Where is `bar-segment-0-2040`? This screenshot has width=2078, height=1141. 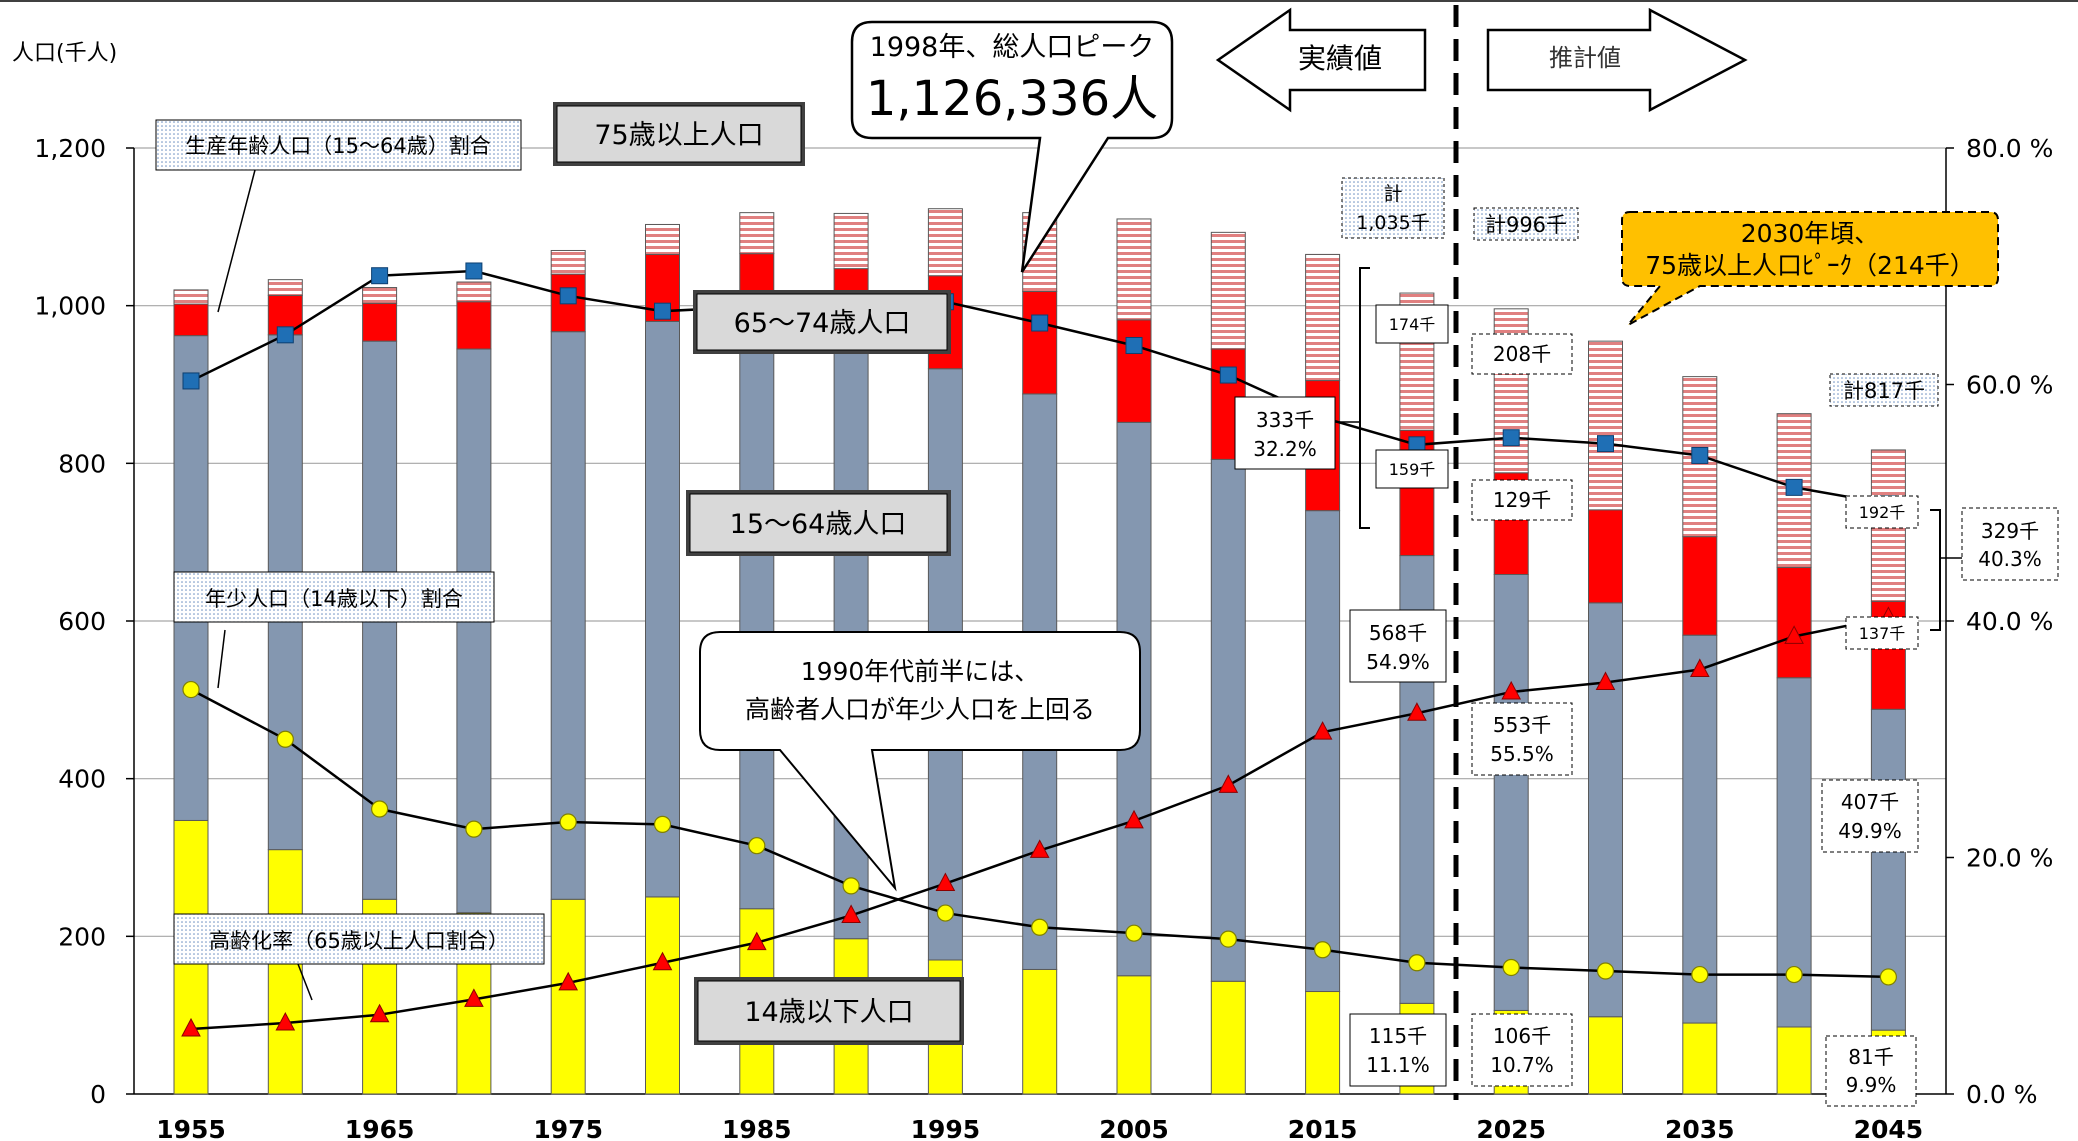
bar-segment-0-2040 is located at coordinates (1794, 1060).